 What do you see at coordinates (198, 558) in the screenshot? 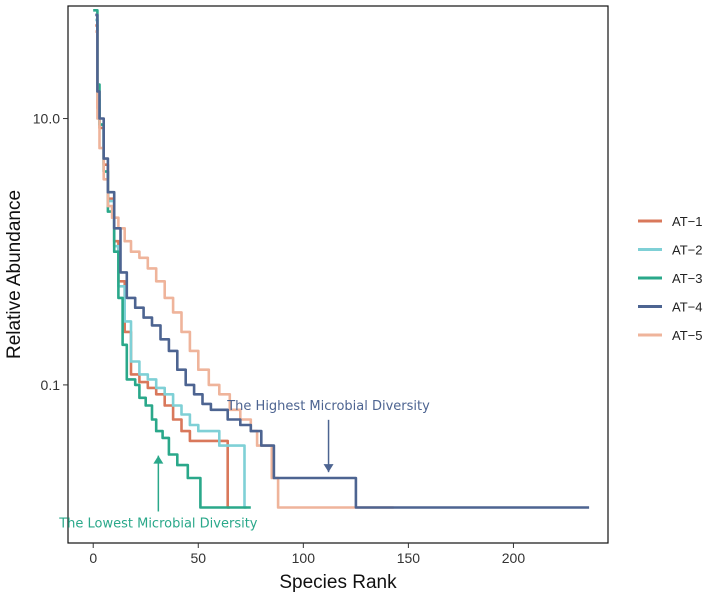
I see `x-tick-label: 50` at bounding box center [198, 558].